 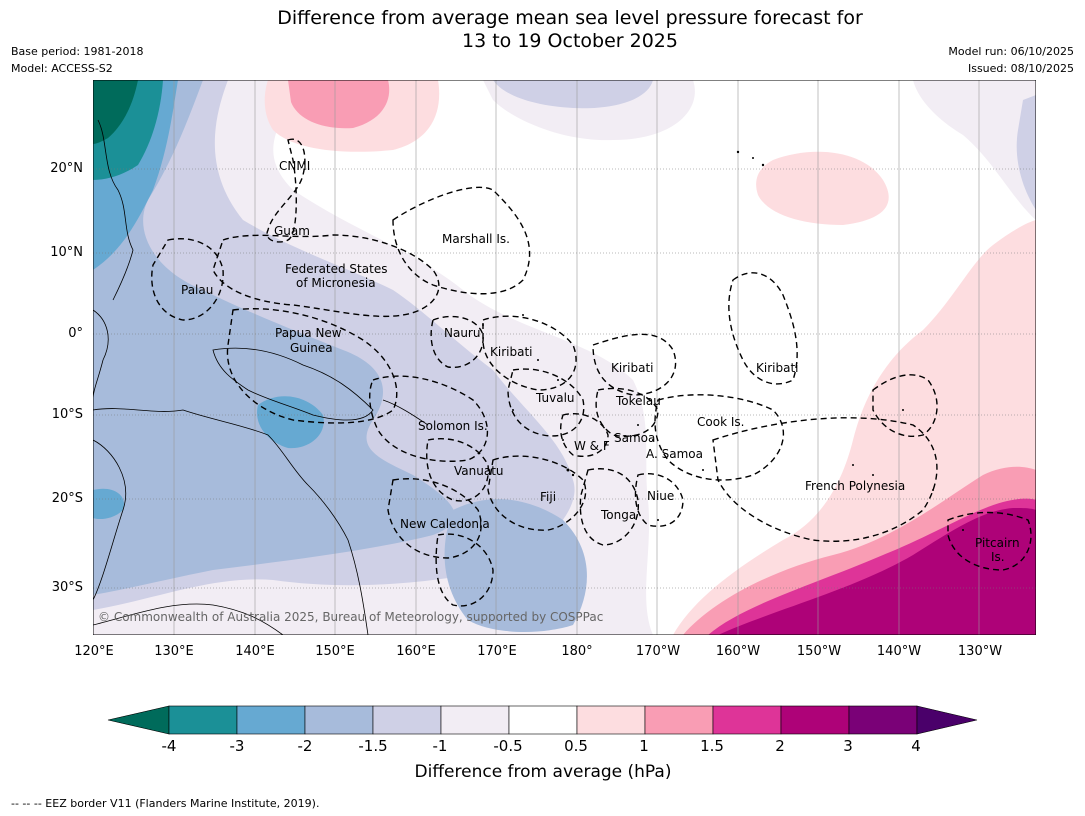 I want to click on lon-label-150w: 150°W, so click(x=819, y=651).